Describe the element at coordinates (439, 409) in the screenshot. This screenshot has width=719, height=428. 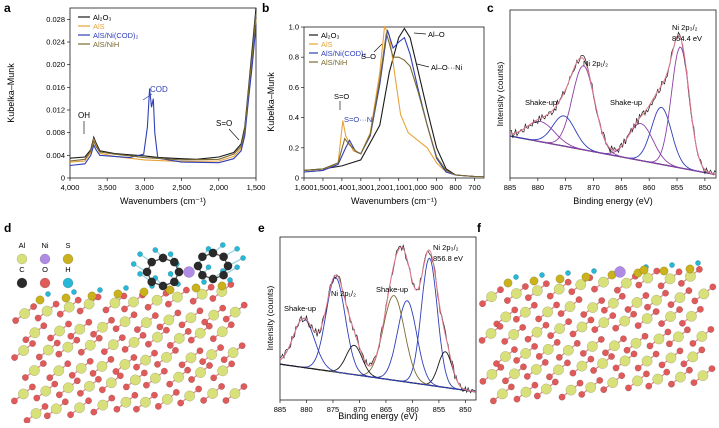
I see `x-tick-label: 855` at that location.